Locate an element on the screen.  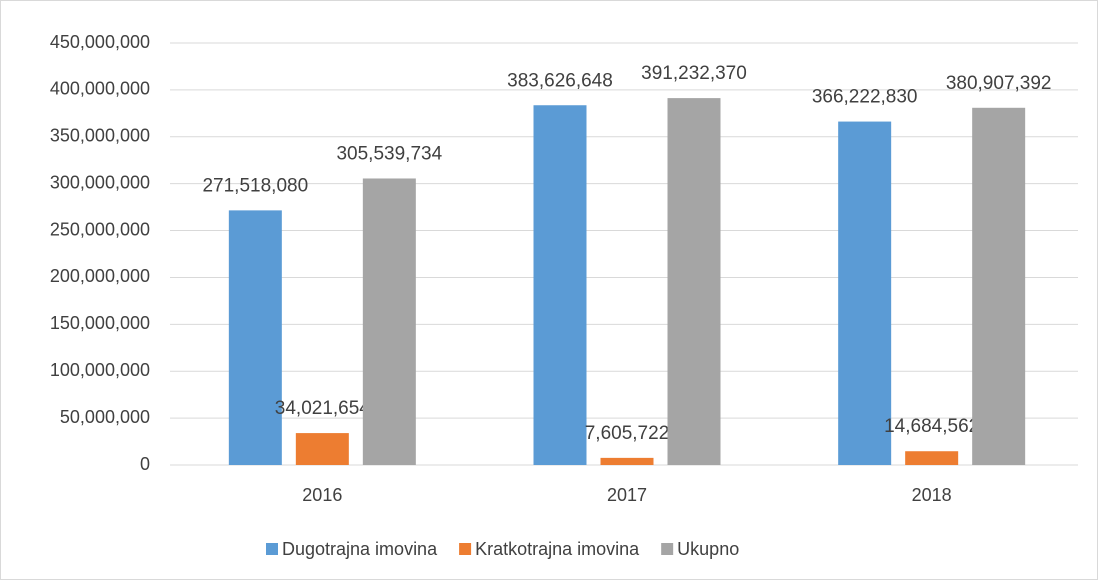
y-tick-label: 450,000,000 is located at coordinates (100, 42).